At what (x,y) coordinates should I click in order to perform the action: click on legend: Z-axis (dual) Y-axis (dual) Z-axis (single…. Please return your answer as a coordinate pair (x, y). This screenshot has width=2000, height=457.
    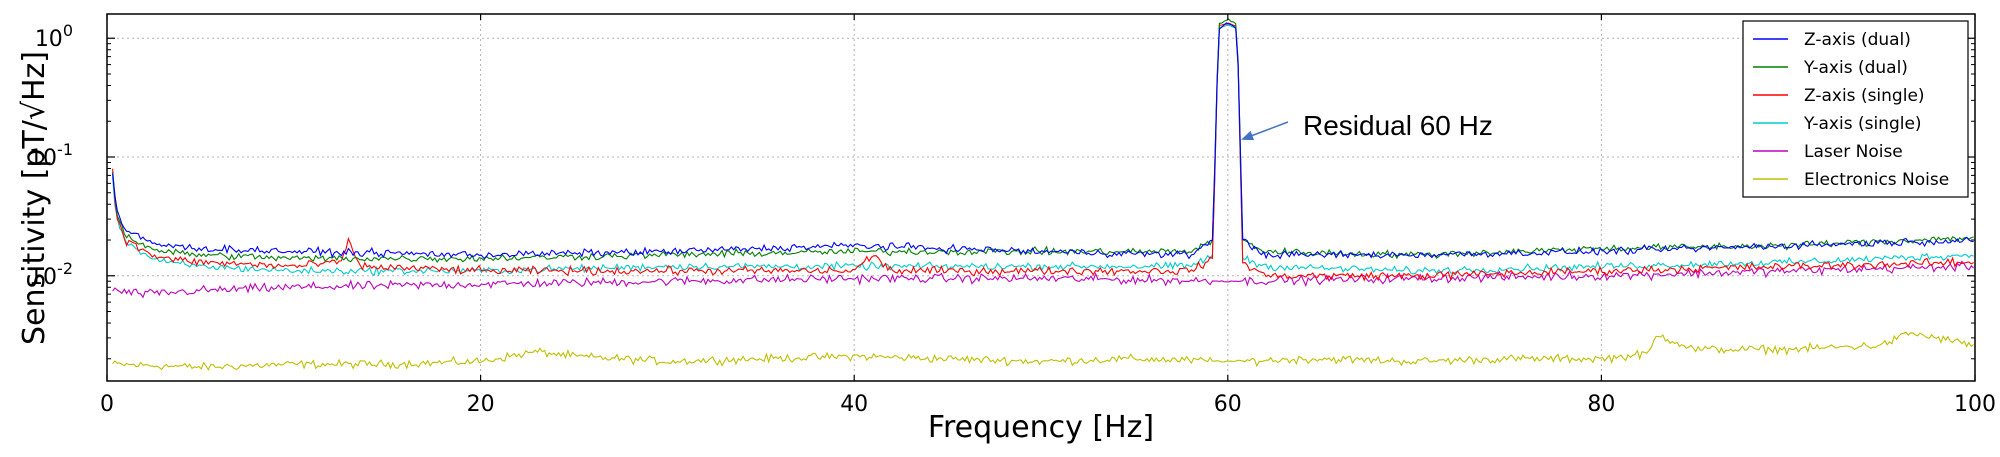
    Looking at the image, I should click on (1855, 109).